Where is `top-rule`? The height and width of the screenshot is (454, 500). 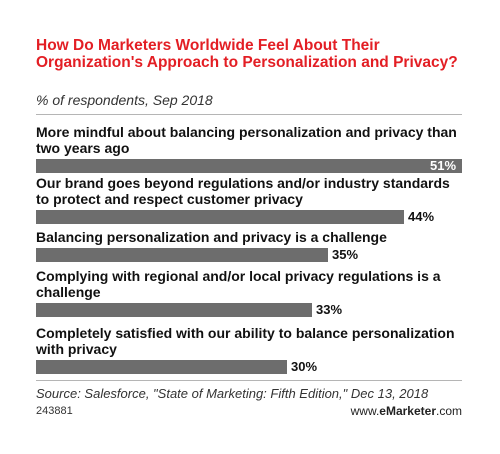 top-rule is located at coordinates (249, 114).